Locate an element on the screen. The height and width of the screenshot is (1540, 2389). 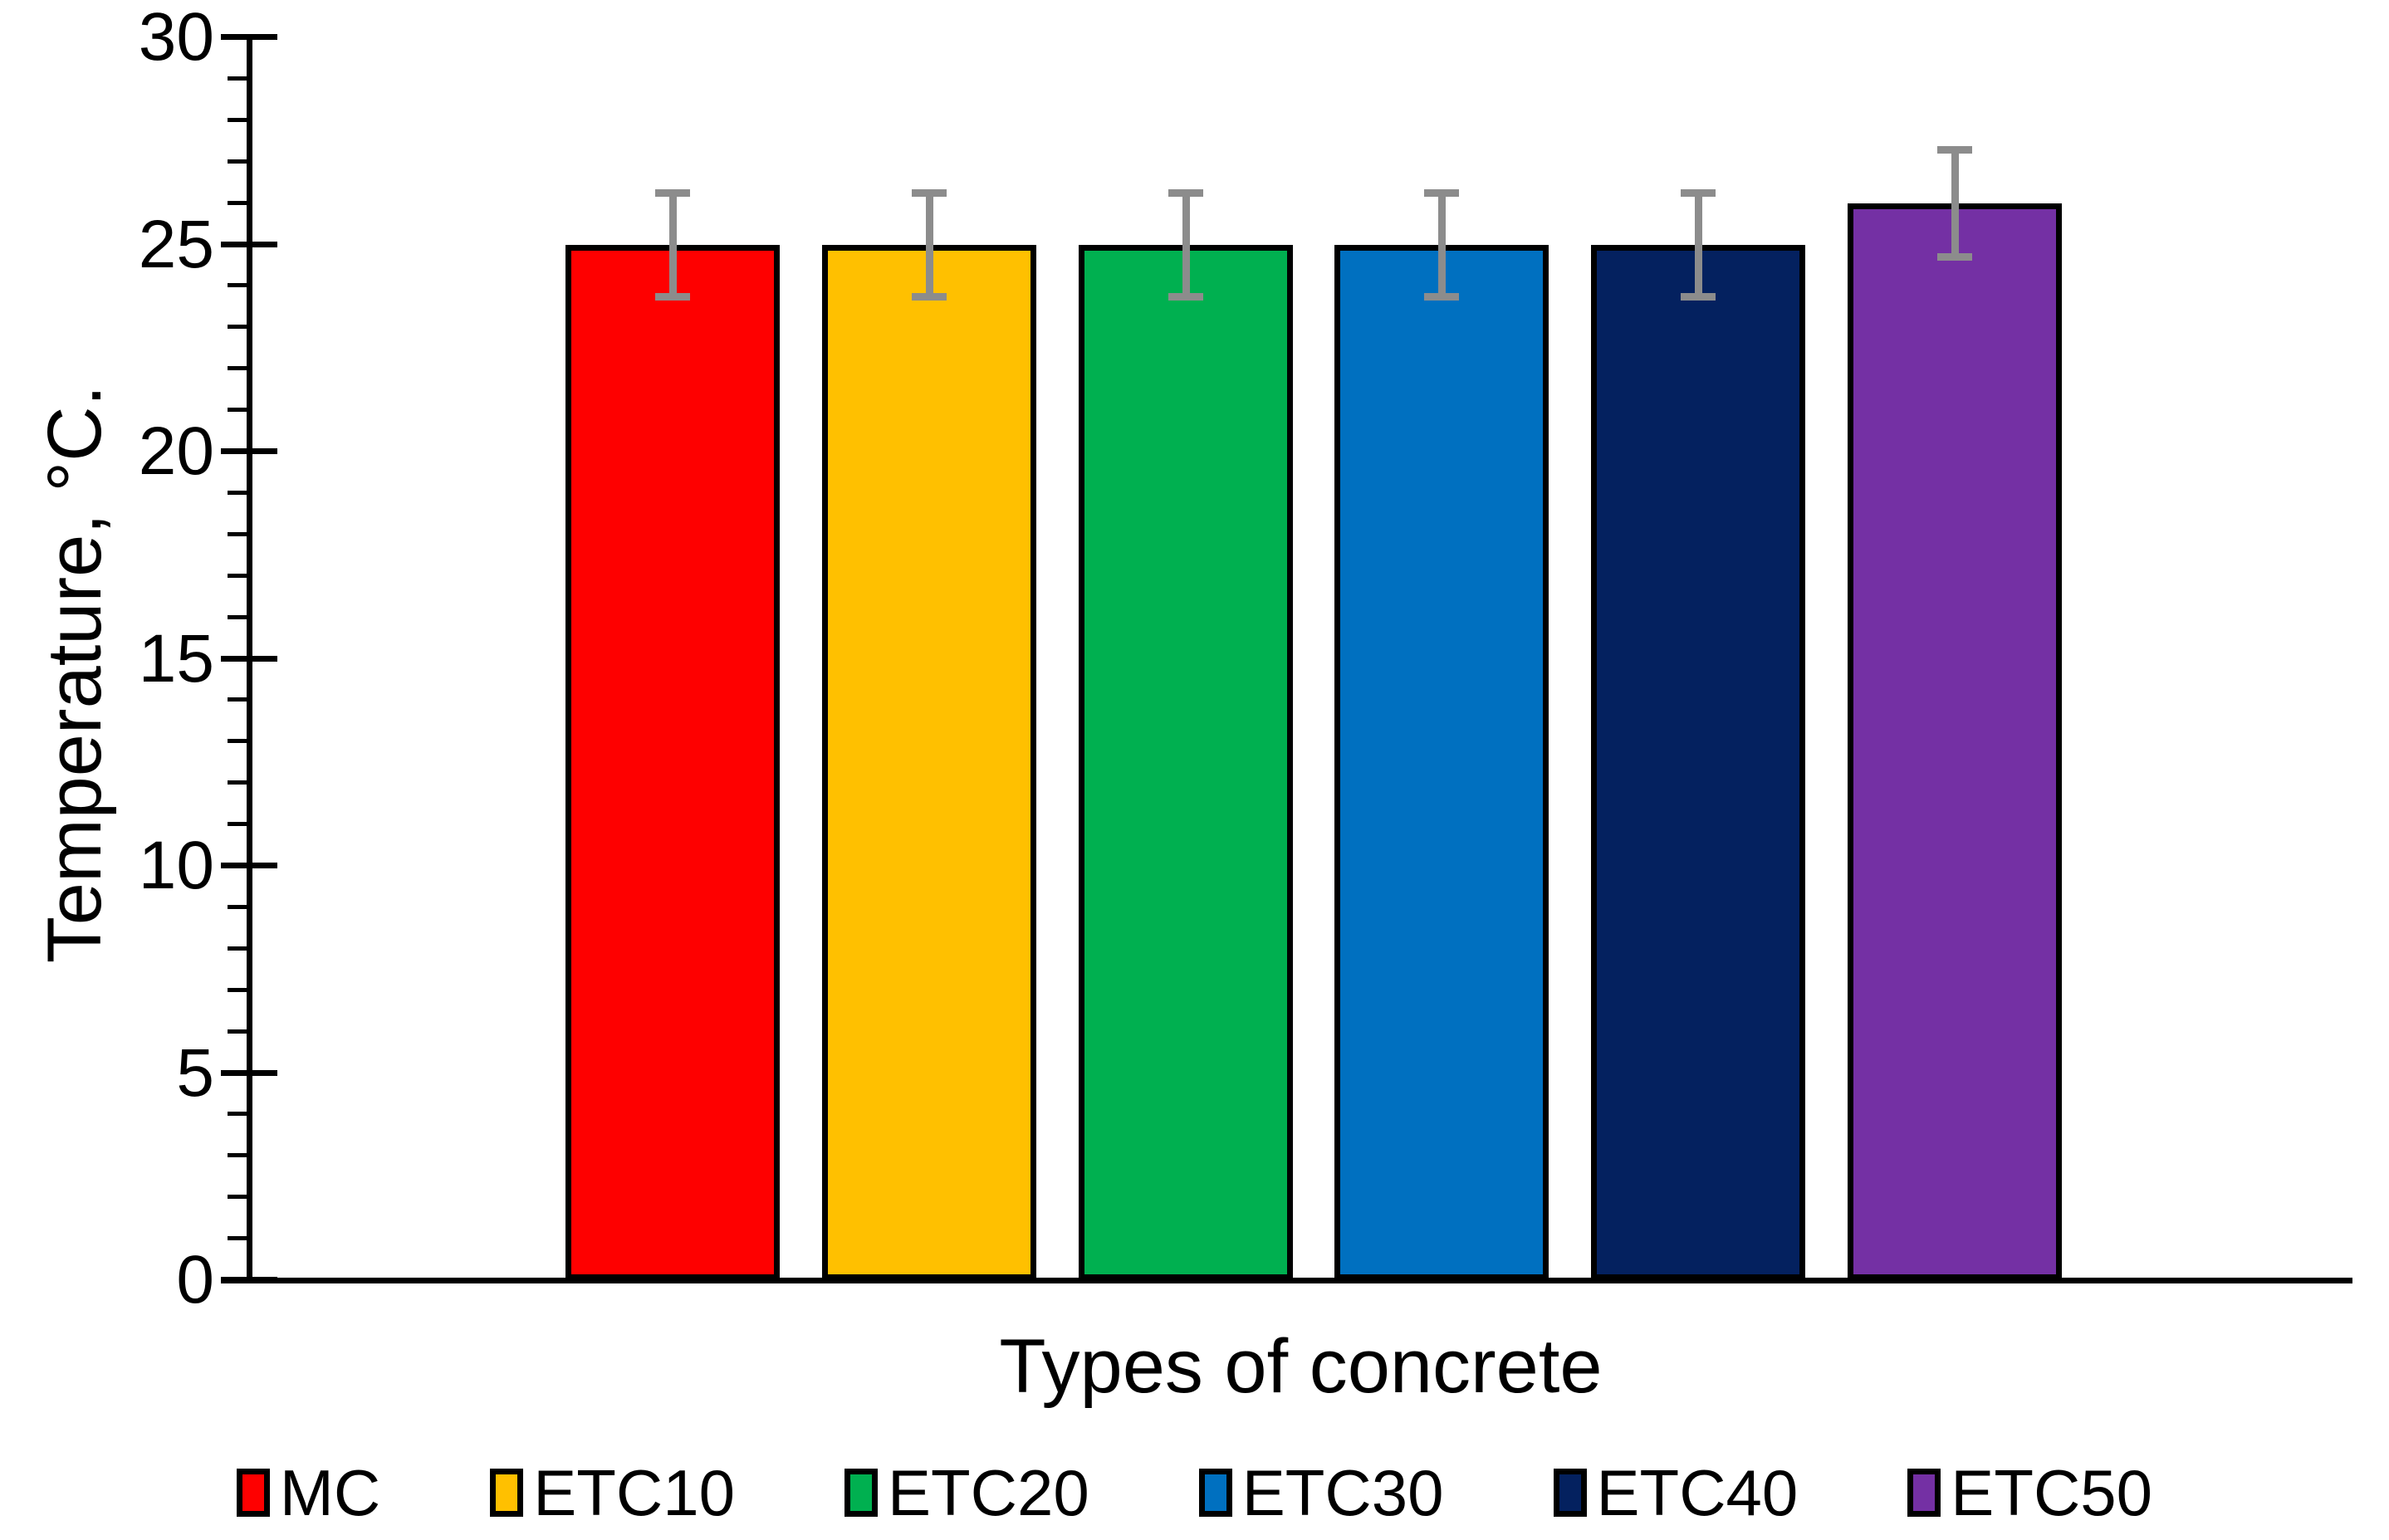
legend-swatch-etc30 is located at coordinates (1215, 1493).